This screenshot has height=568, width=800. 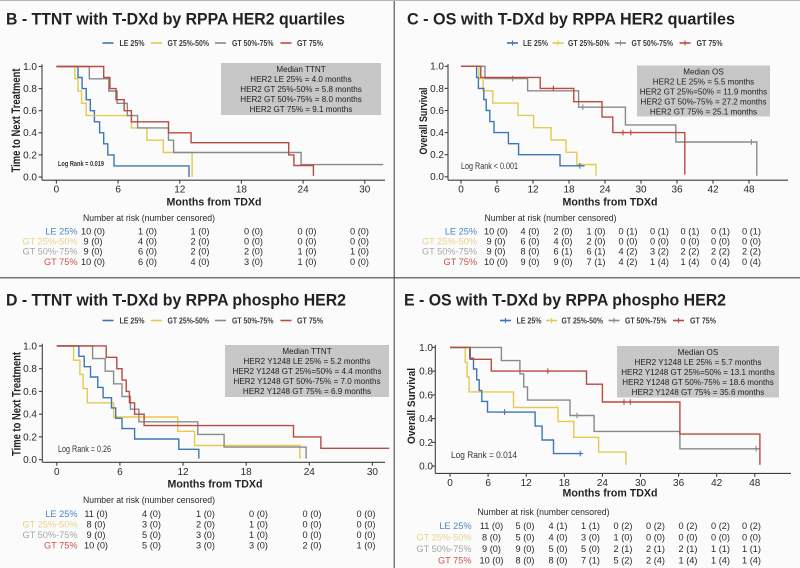 I want to click on svg-text: 12, so click(x=180, y=190).